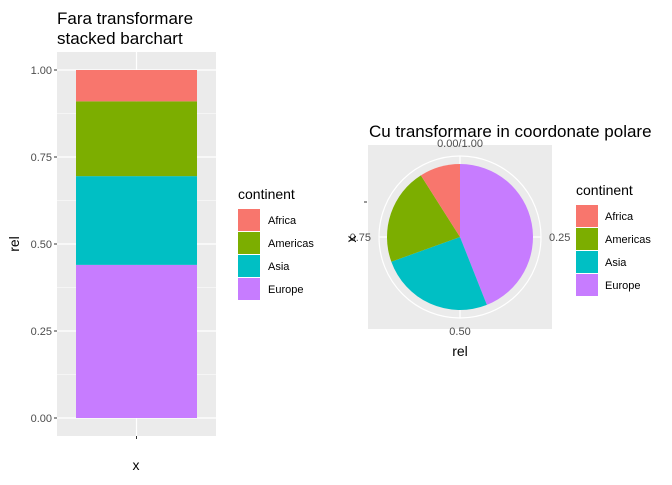 The height and width of the screenshot is (485, 672). I want to click on bar-y-tick-label: 0.75, so click(41, 158).